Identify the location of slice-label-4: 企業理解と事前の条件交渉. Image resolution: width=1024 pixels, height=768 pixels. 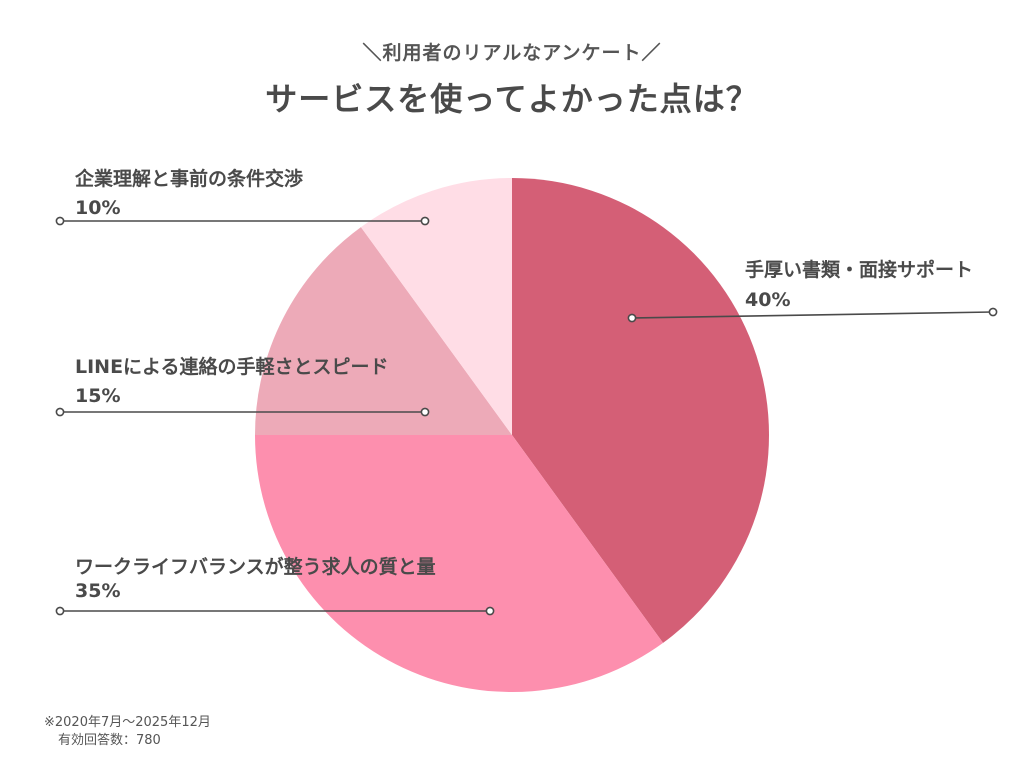
(188, 178).